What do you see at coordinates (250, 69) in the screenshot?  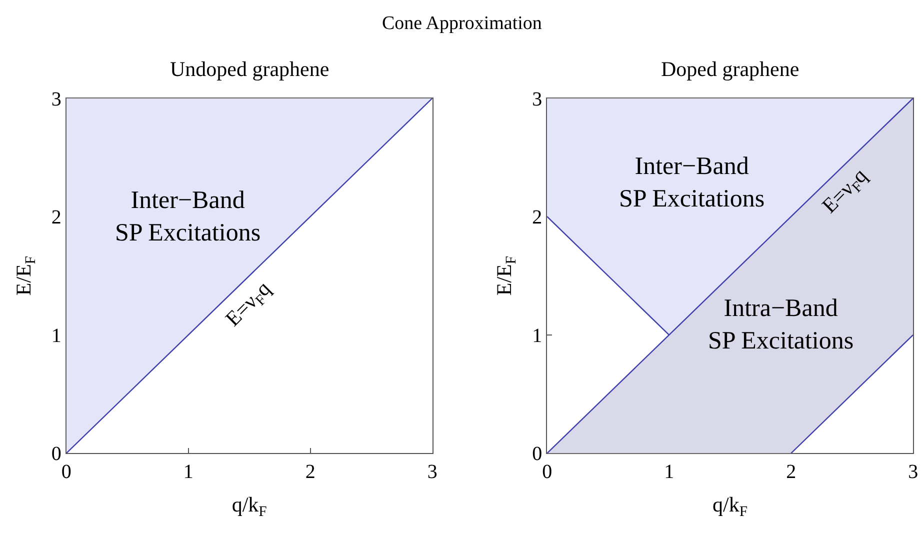 I see `chart-title: Undoped graphene` at bounding box center [250, 69].